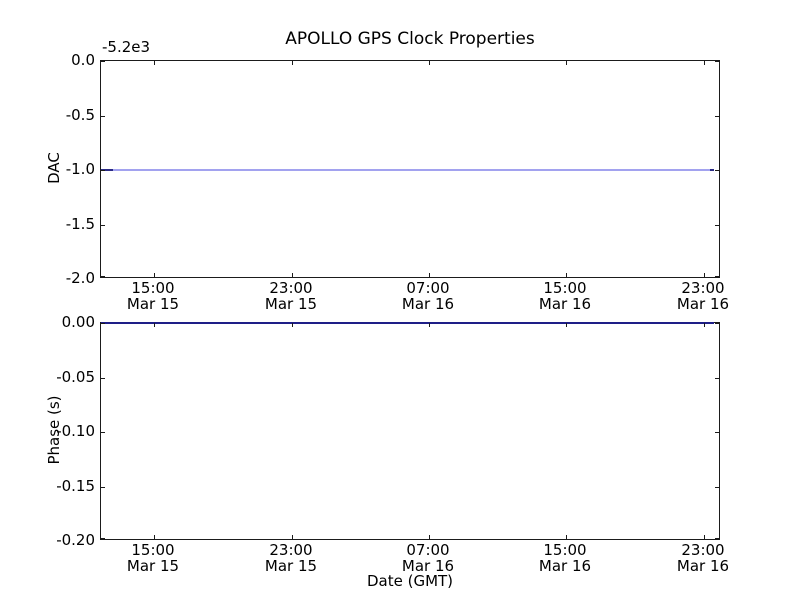 Image resolution: width=800 pixels, height=600 pixels. What do you see at coordinates (80, 115) in the screenshot?
I see `y-tick-label: -0.5` at bounding box center [80, 115].